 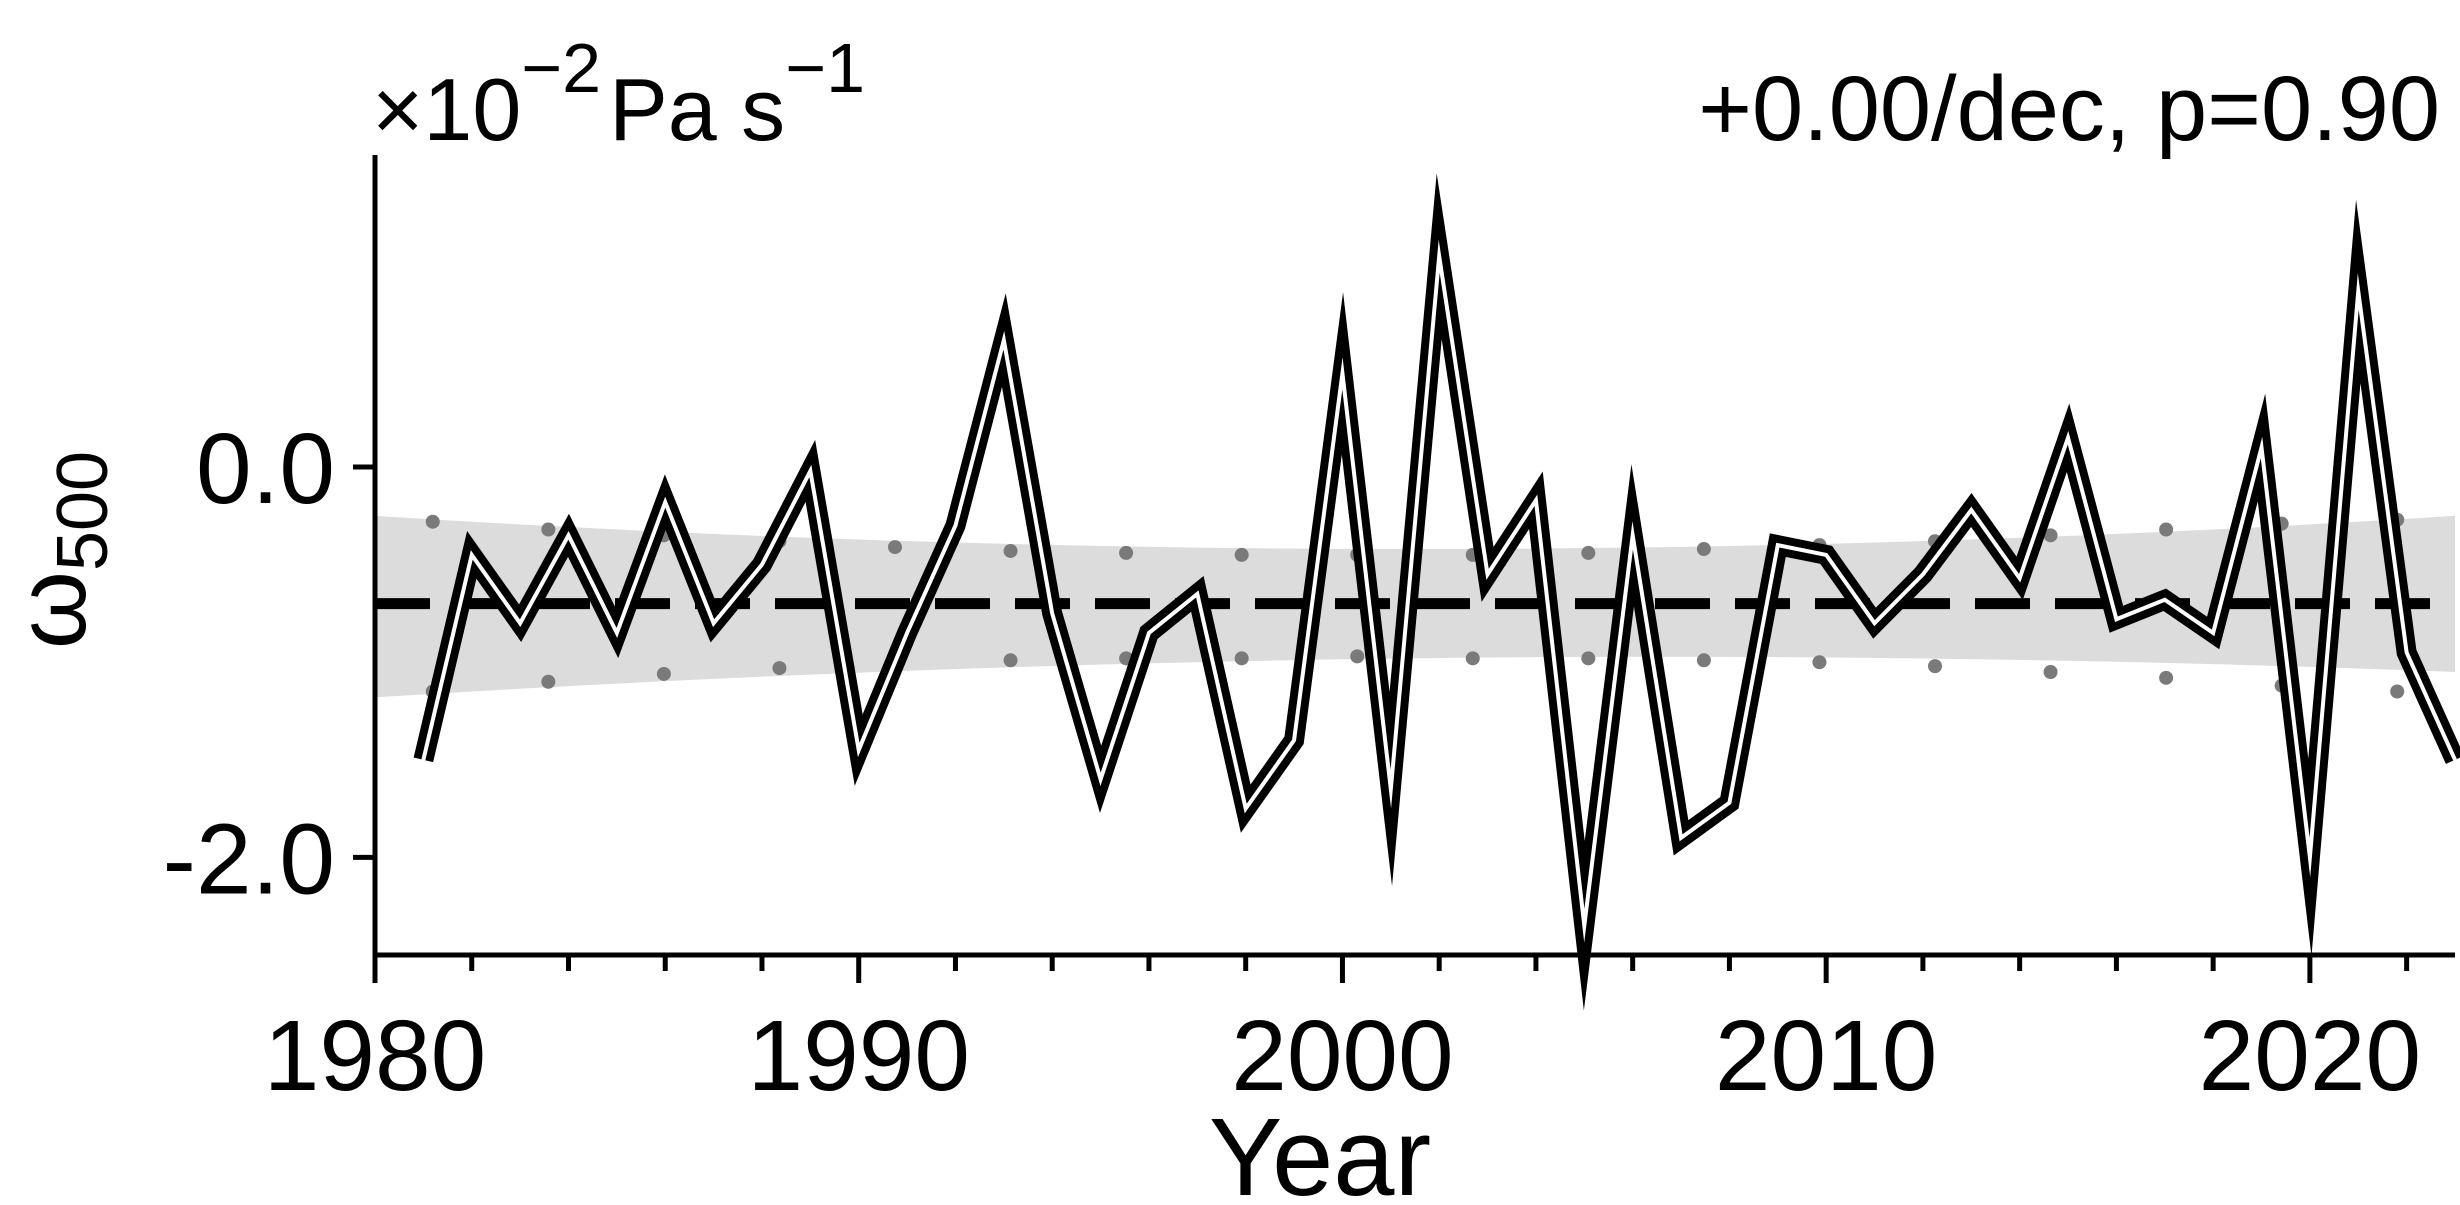 I want to click on units-label: ×10−2Pa s−1, so click(x=618, y=94).